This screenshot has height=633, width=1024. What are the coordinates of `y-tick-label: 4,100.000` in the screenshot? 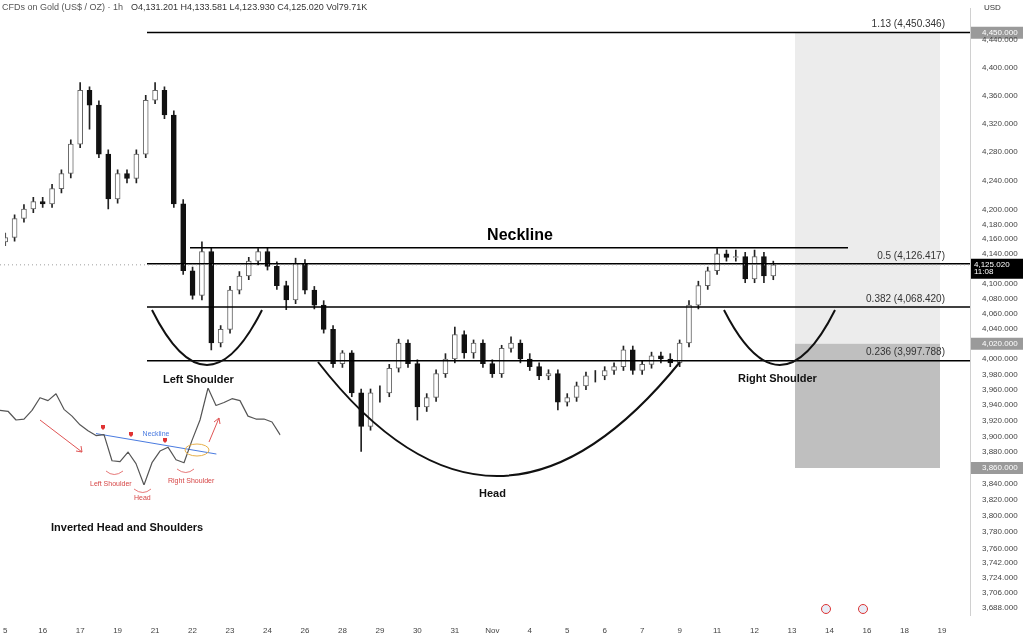 It's located at (1000, 283).